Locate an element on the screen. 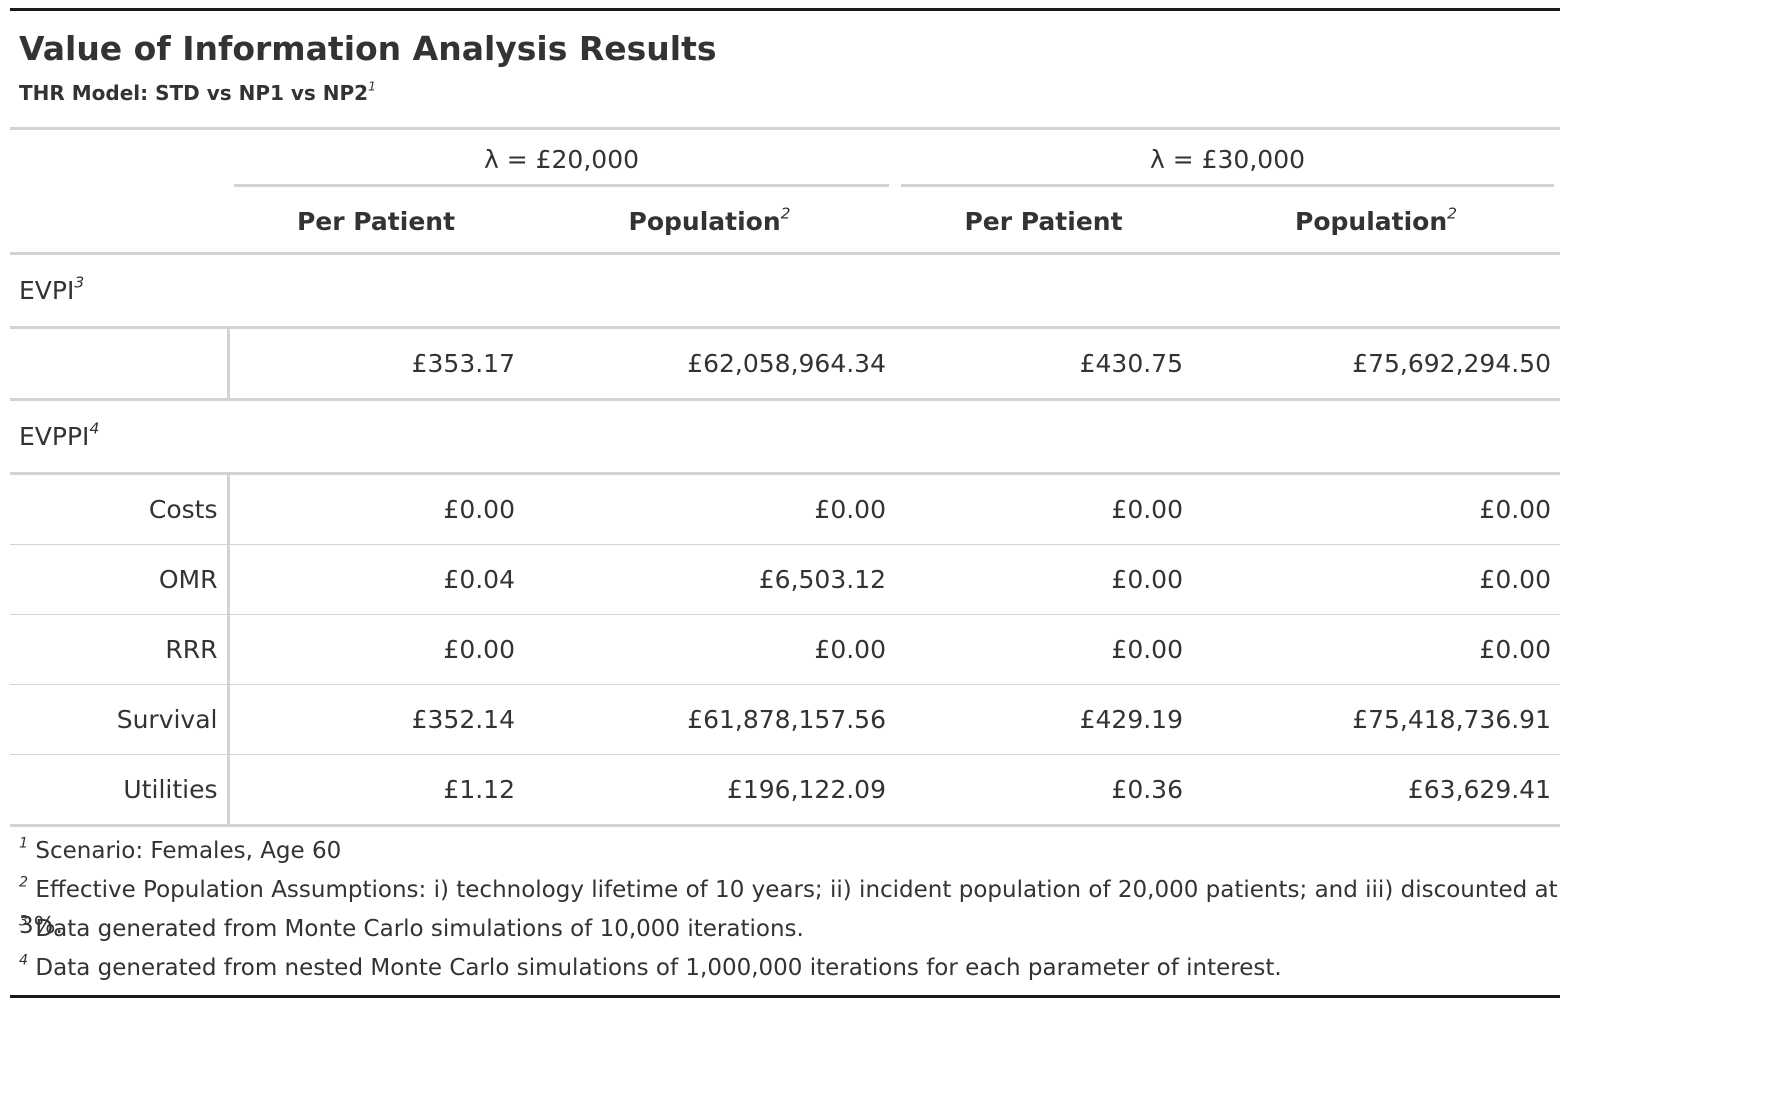 This screenshot has width=1777, height=1108. table-row: Costs £0.00 £0.00 £0.00 £0.00 is located at coordinates (785, 508).